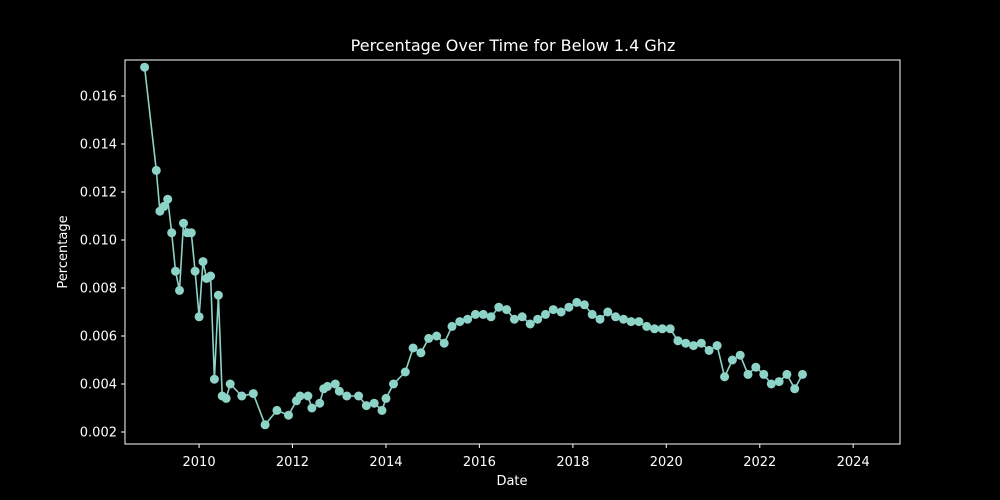  I want to click on x-tick-label: 2024, so click(853, 462).